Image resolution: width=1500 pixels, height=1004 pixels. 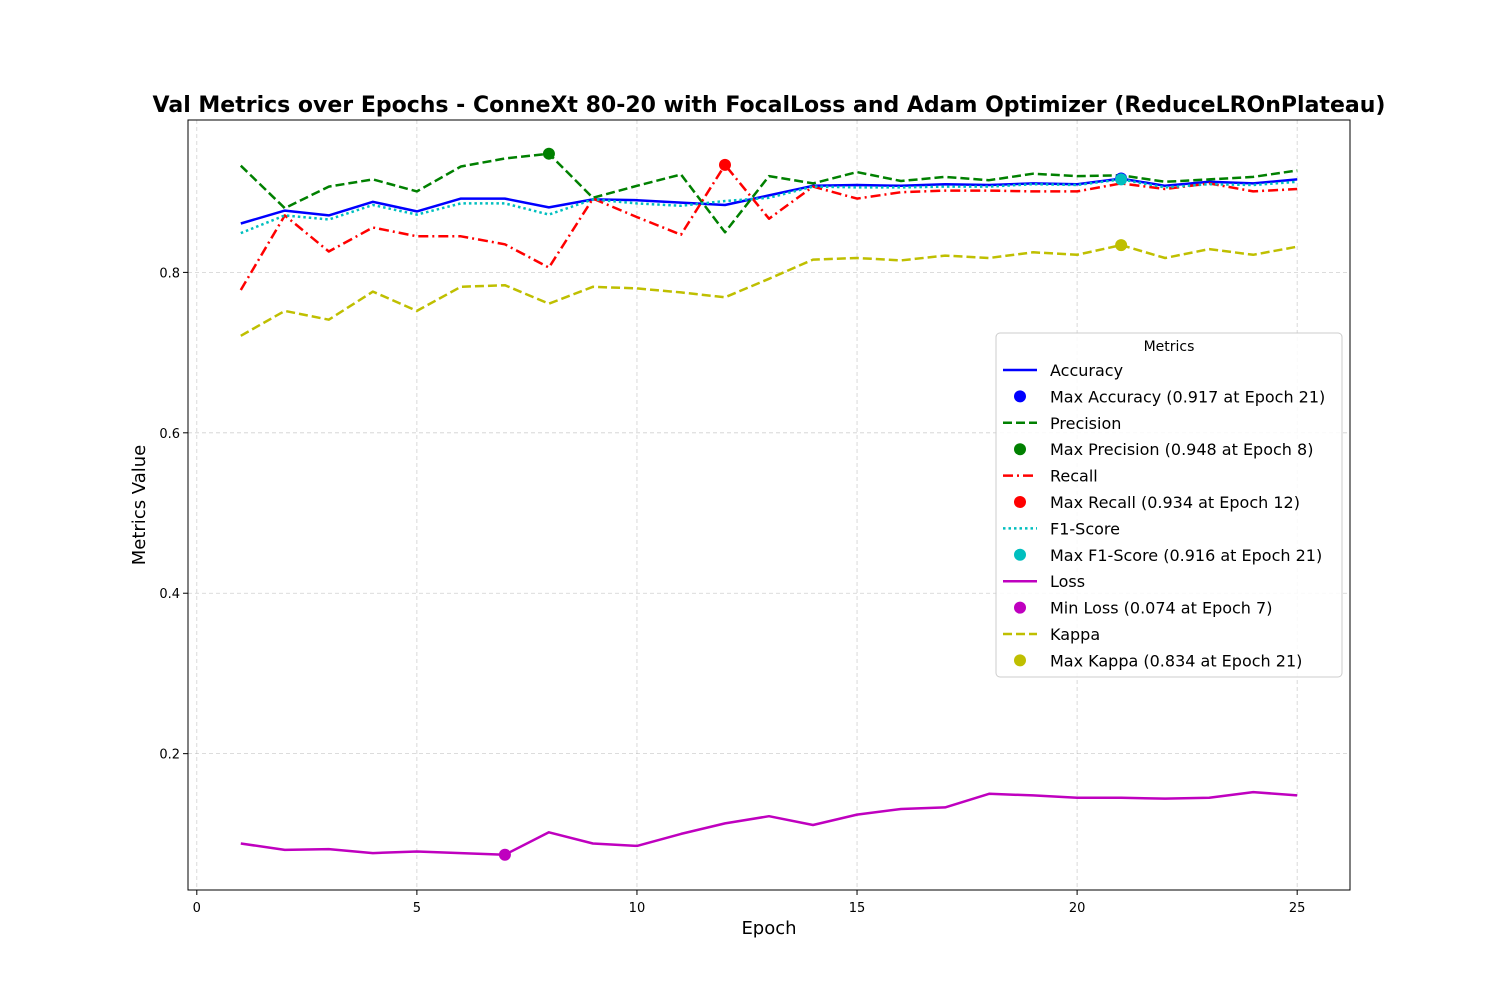 What do you see at coordinates (724, 164) in the screenshot?
I see `marker-max-recall` at bounding box center [724, 164].